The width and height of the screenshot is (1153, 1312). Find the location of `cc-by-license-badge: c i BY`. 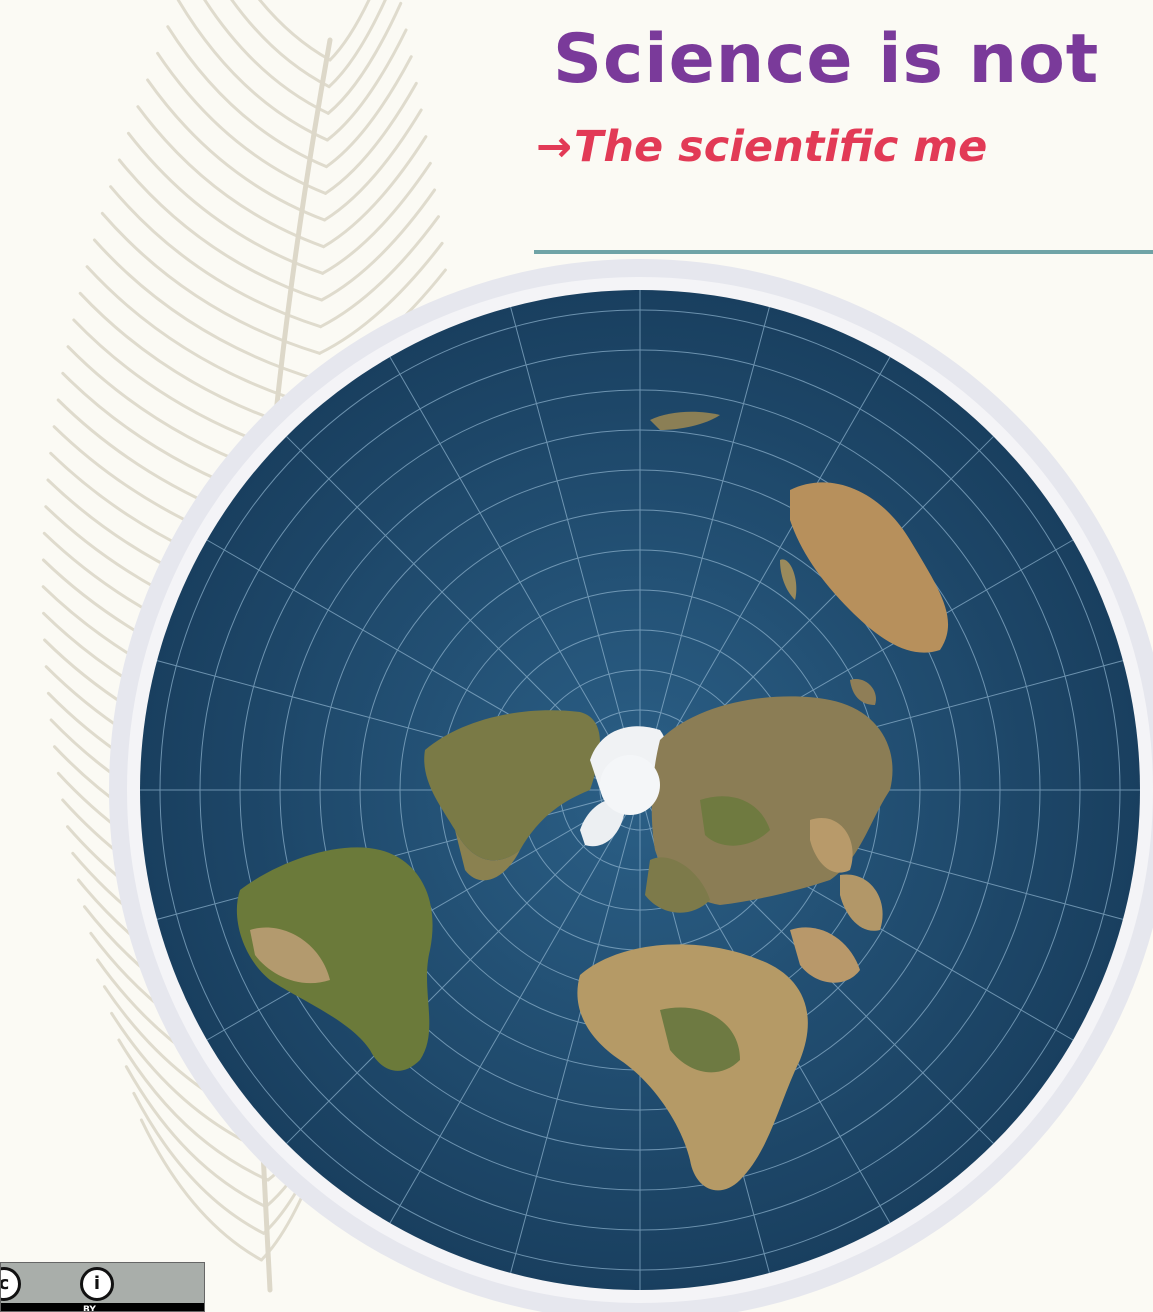

cc-by-license-badge: c i BY is located at coordinates (102, 1287).